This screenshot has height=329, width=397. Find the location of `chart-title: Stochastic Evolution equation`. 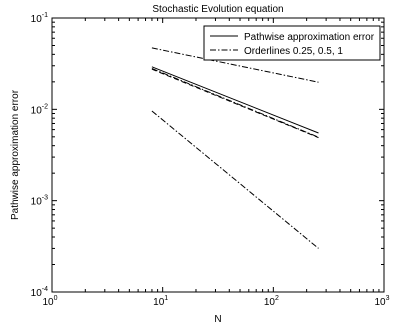

chart-title: Stochastic Evolution equation is located at coordinates (217, 9).